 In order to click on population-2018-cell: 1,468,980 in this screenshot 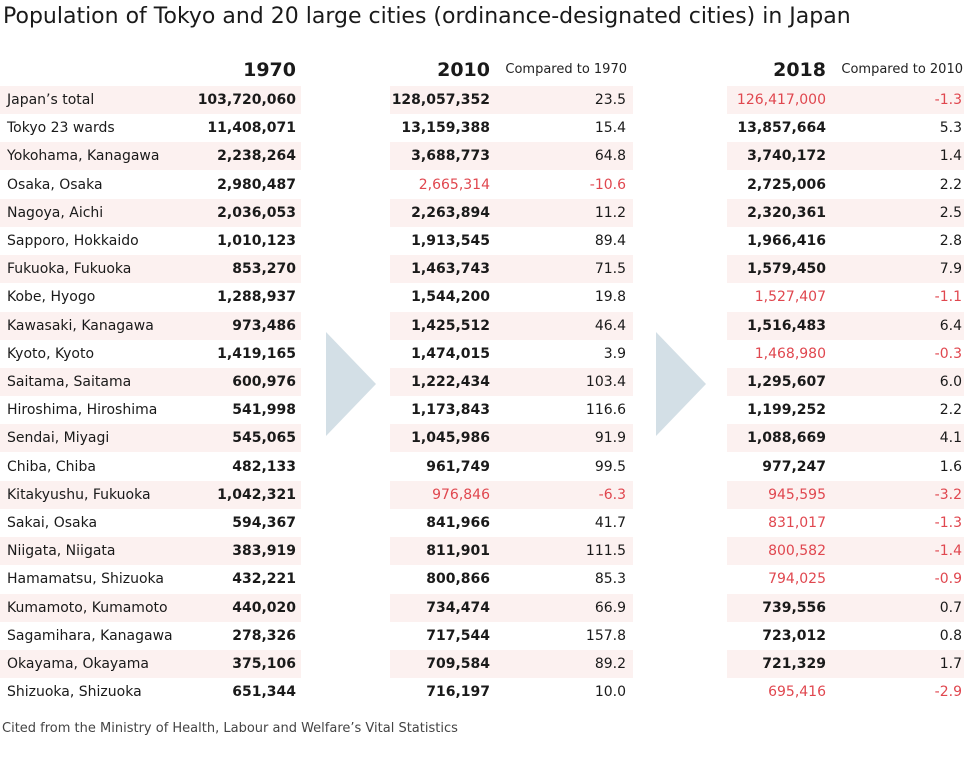, I will do `click(790, 354)`.